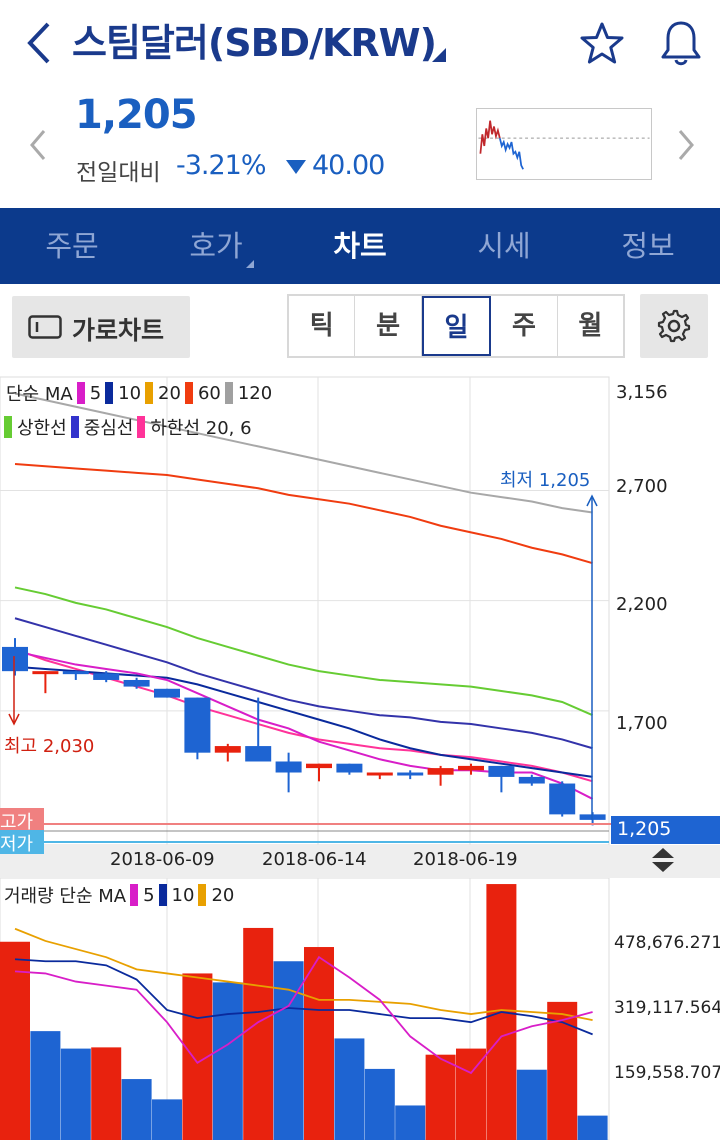 The image size is (720, 1140). Describe the element at coordinates (303, 651) in the screenshot. I see `bollinger-upper-line` at that location.